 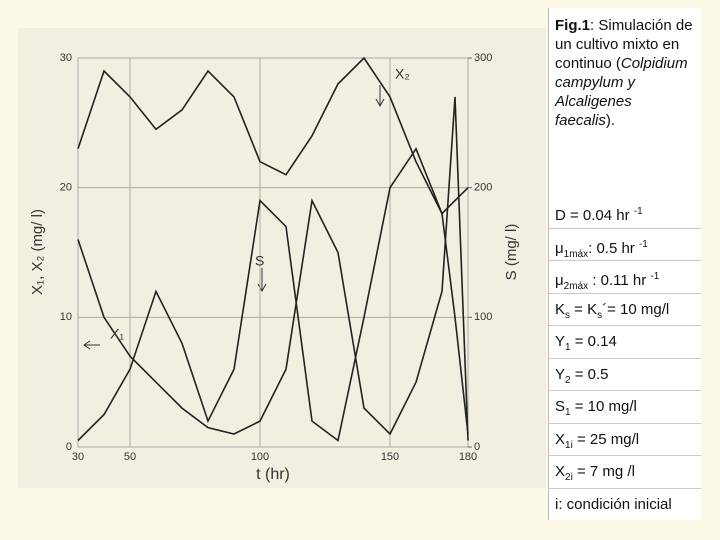 What do you see at coordinates (610, 120) in the screenshot?
I see `caption-end: ).` at bounding box center [610, 120].